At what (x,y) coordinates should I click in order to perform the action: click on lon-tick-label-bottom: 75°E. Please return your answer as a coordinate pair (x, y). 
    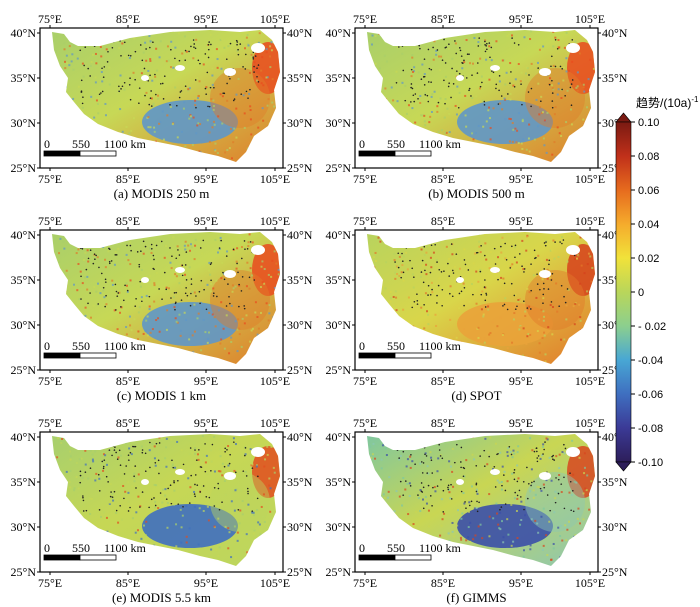
    Looking at the image, I should click on (50, 381).